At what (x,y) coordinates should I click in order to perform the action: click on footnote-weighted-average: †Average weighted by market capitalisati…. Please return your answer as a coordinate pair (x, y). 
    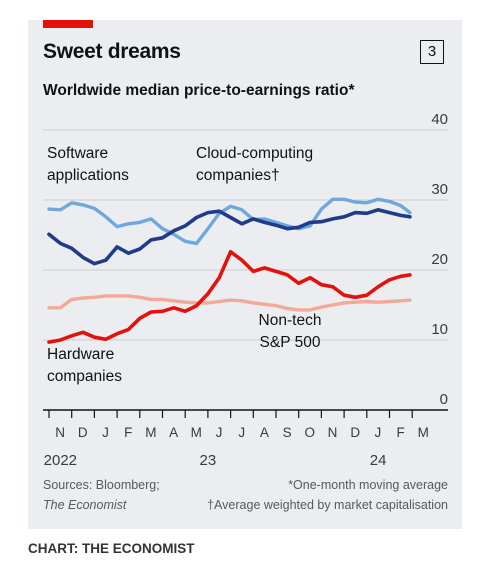
    Looking at the image, I should click on (327, 505).